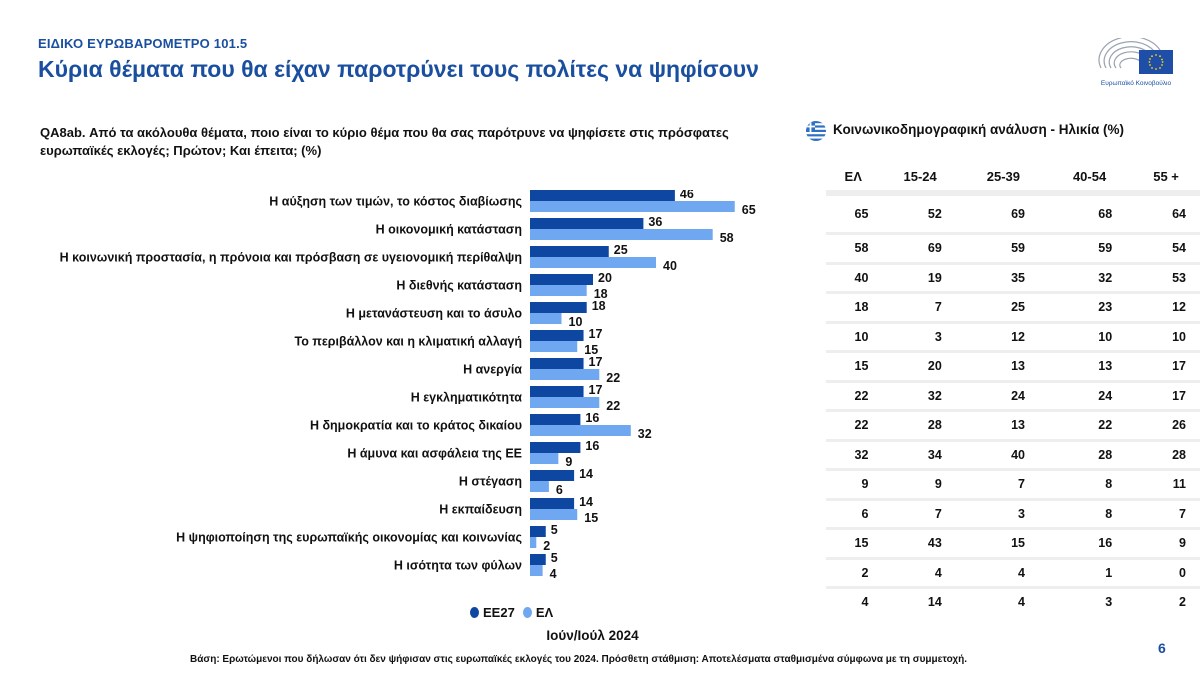 The image size is (1200, 680). Describe the element at coordinates (434, 314) in the screenshot. I see `category-label: Η μετανάστευση και το άσυλο` at that location.